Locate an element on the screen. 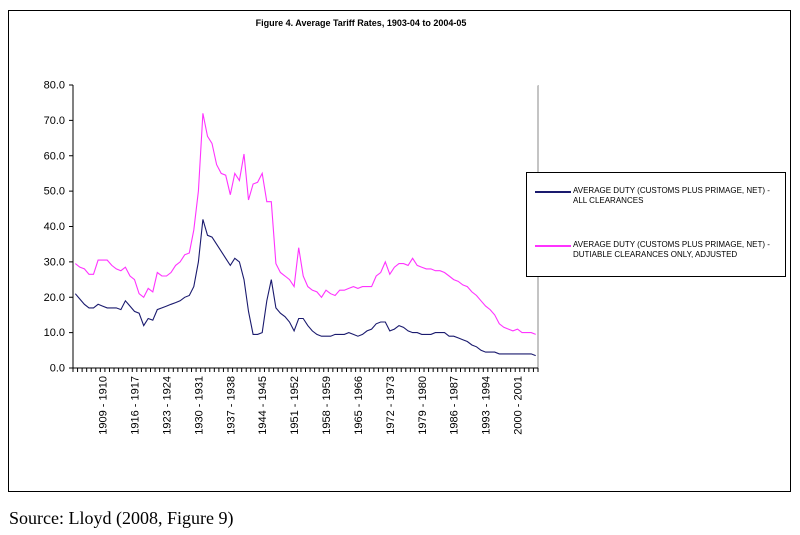 This screenshot has height=535, width=800. x-tick-label: 2000 - 2001 is located at coordinates (518, 405).